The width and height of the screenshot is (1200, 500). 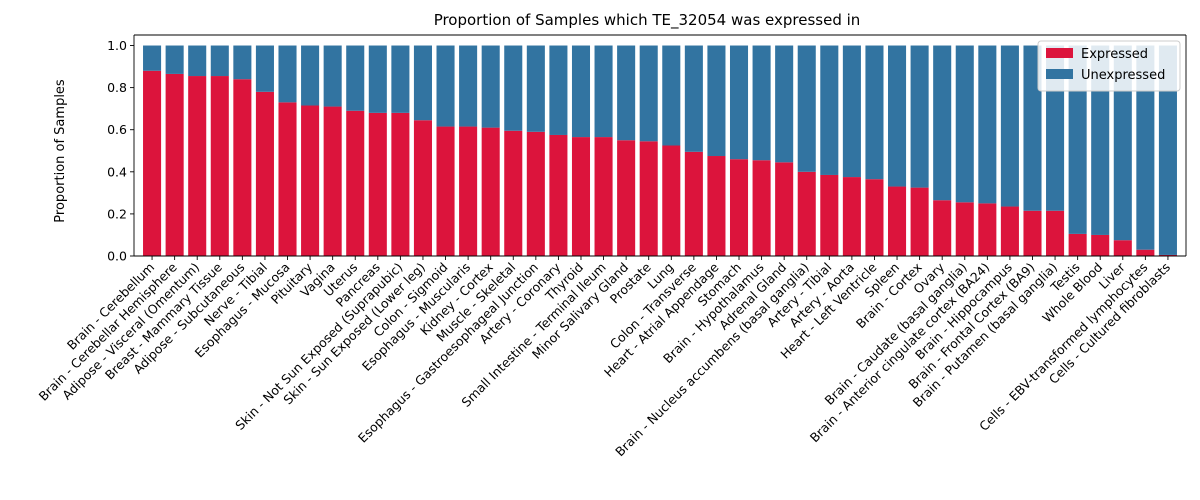 I want to click on y-tick-label: 0.2, so click(x=117, y=213).